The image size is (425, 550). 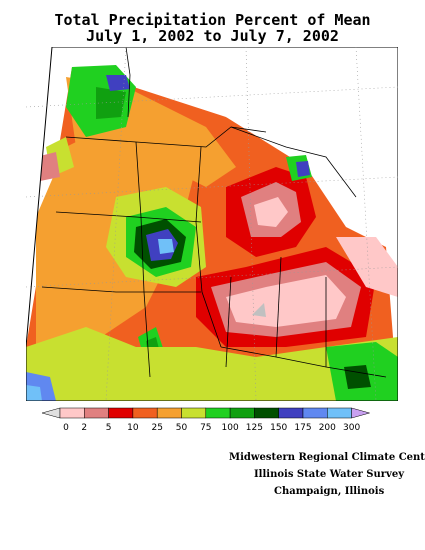 What do you see at coordinates (212, 364) in the screenshot?
I see `south-yellow-band` at bounding box center [212, 364].